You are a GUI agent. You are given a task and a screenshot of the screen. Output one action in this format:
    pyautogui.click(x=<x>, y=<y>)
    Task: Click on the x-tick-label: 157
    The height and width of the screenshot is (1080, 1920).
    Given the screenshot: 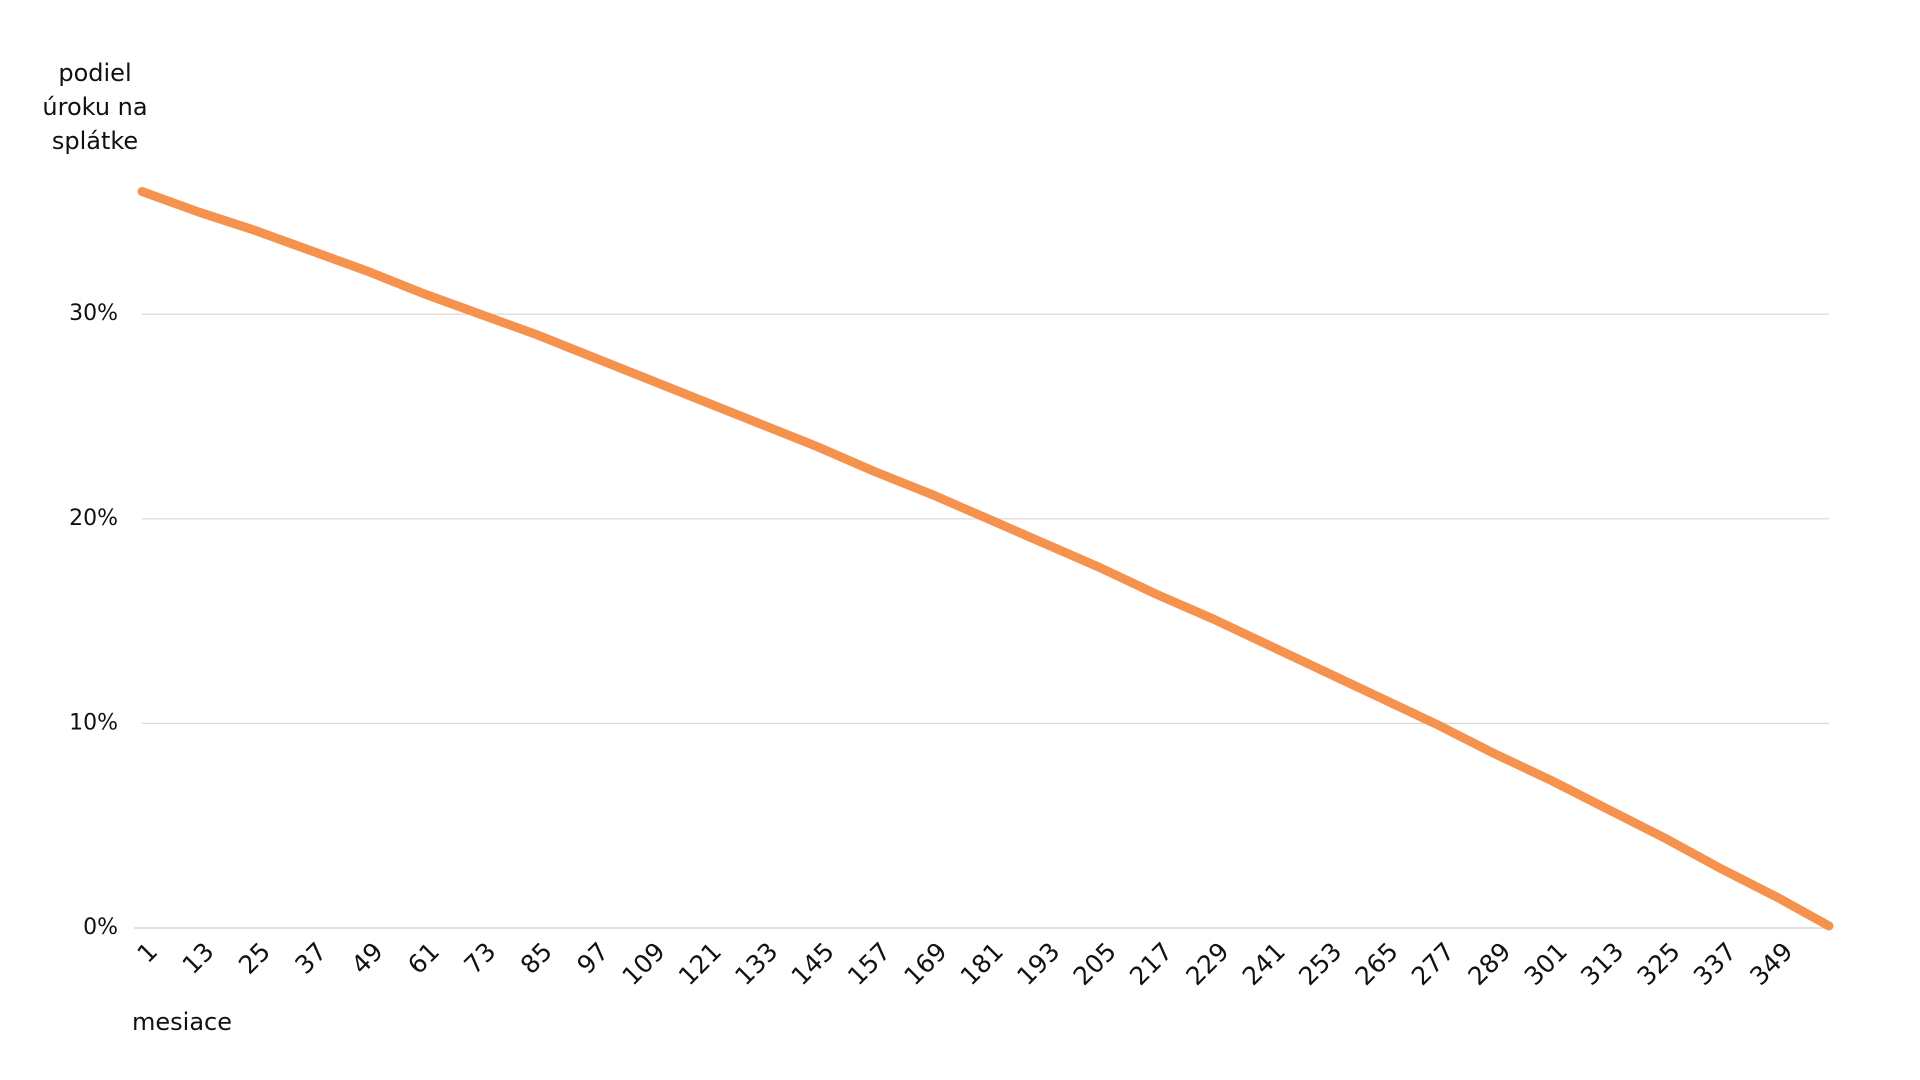 What is the action you would take?
    pyautogui.click(x=869, y=964)
    